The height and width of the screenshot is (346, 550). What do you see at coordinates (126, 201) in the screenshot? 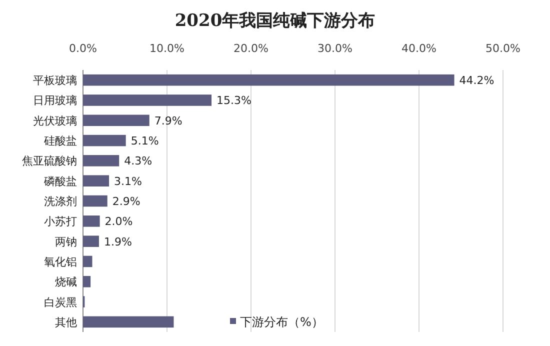
I see `data-label: 2.9%` at bounding box center [126, 201].